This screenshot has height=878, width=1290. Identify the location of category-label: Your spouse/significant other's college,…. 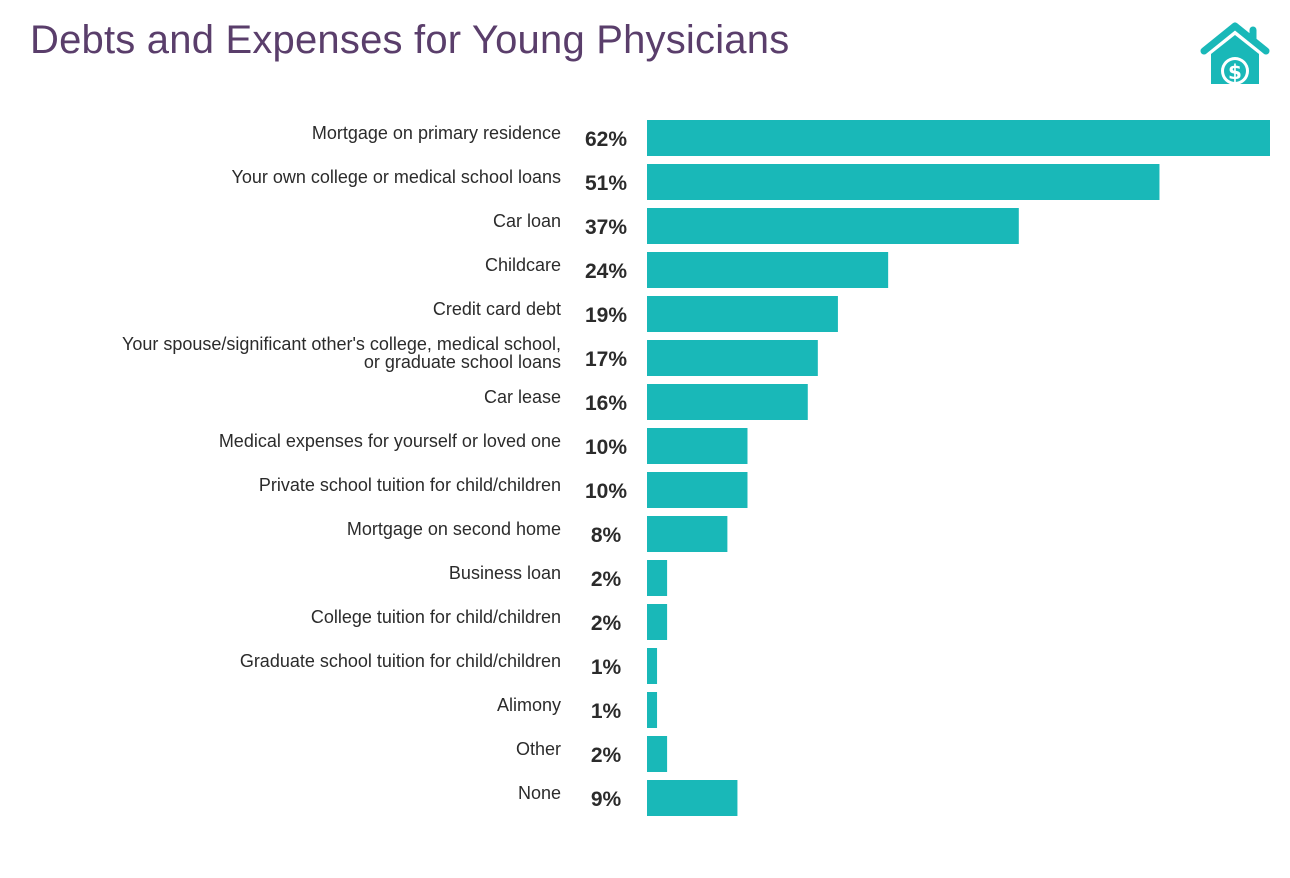
(341, 353).